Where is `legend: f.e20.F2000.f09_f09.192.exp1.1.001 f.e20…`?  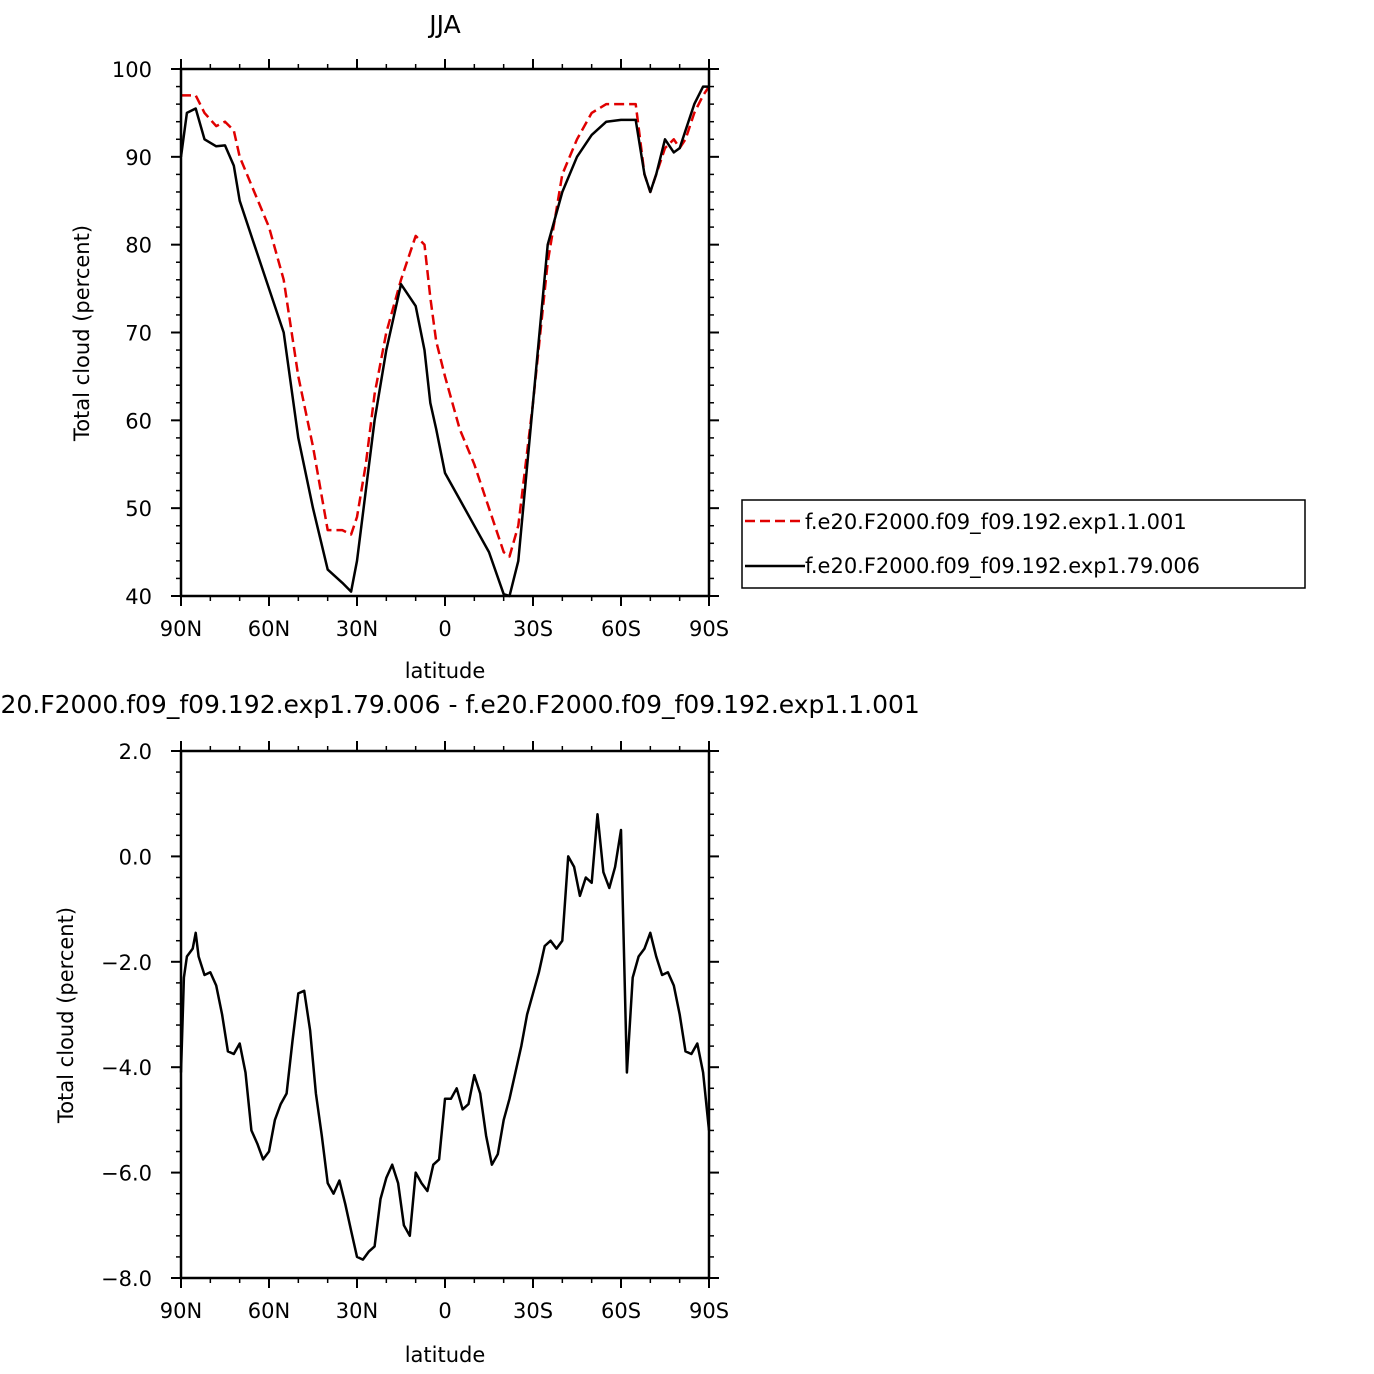
legend: f.e20.F2000.f09_f09.192.exp1.1.001 f.e20… is located at coordinates (1023, 544).